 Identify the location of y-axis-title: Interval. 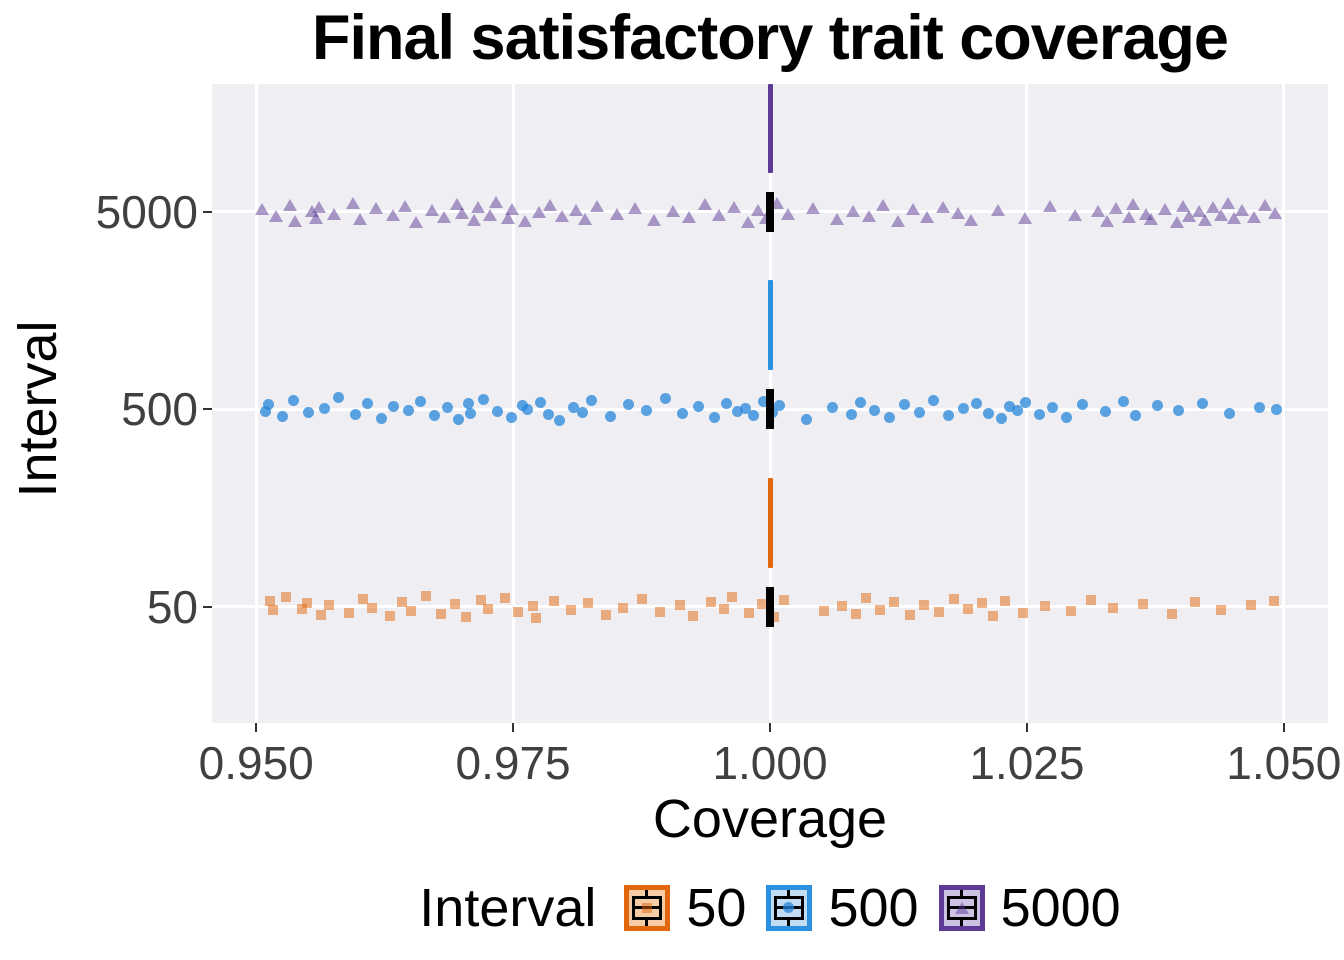
(38, 409).